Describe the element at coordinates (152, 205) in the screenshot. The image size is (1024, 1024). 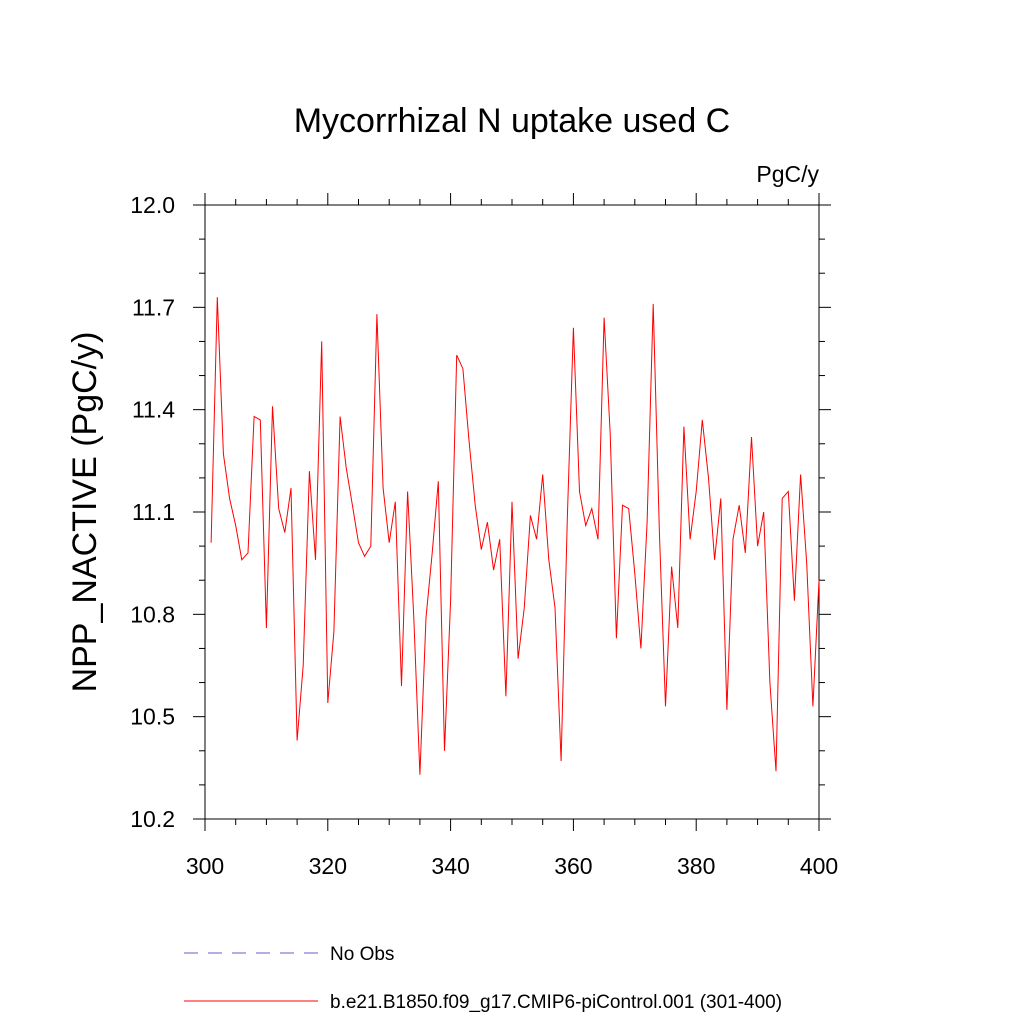
I see `y-tick-label: 12.0` at that location.